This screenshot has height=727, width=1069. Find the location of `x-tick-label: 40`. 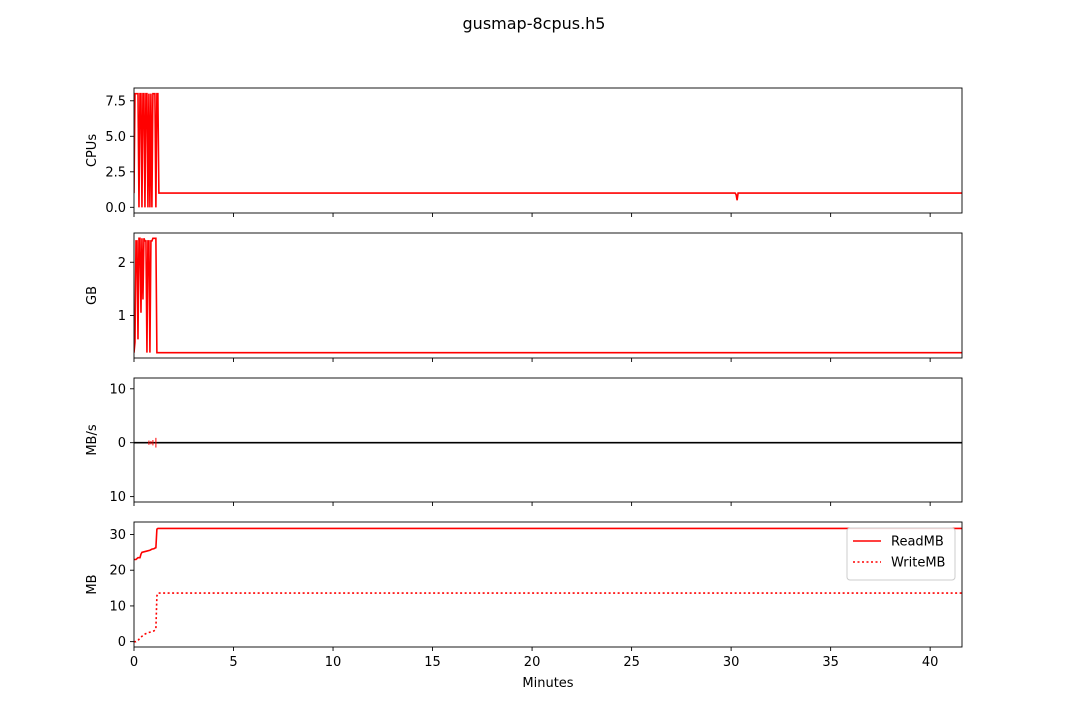

x-tick-label: 40 is located at coordinates (930, 662).